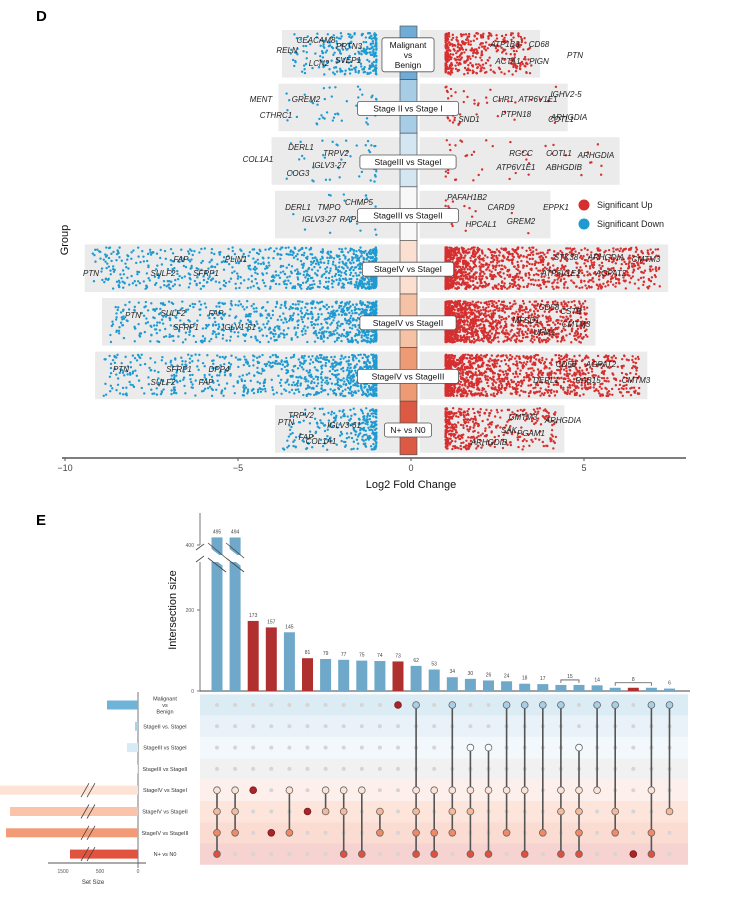 The height and width of the screenshot is (898, 736). I want to click on gene-label-up: RGCC, so click(521, 153).